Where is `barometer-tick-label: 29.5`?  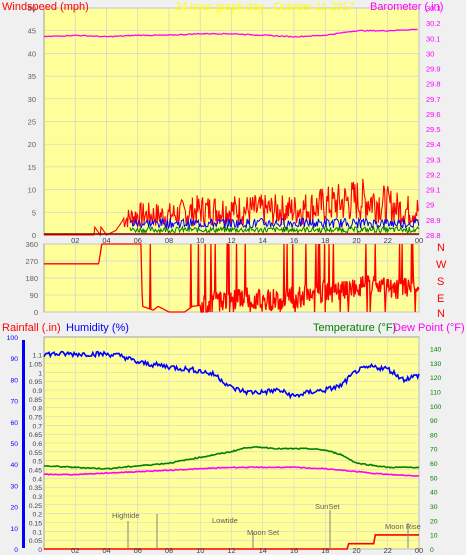
barometer-tick-label: 29.5 is located at coordinates (433, 129).